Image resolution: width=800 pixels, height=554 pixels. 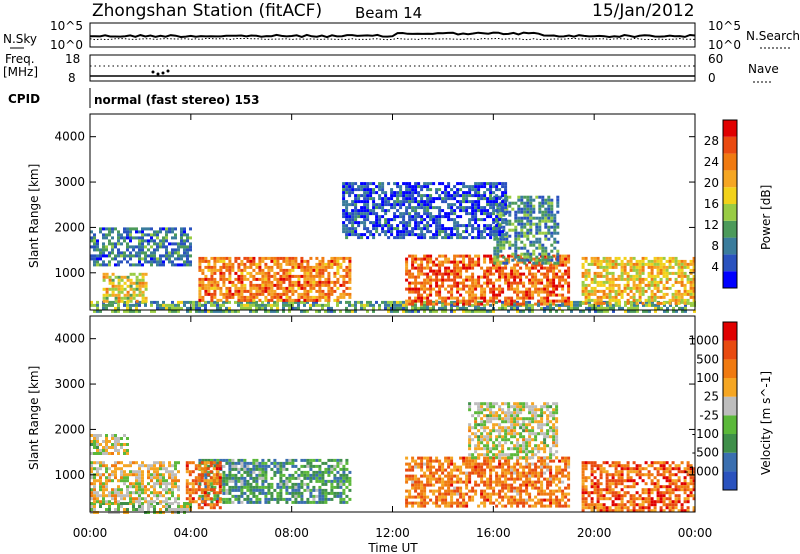 I want to click on colorbar-swatch, so click(x=730, y=179).